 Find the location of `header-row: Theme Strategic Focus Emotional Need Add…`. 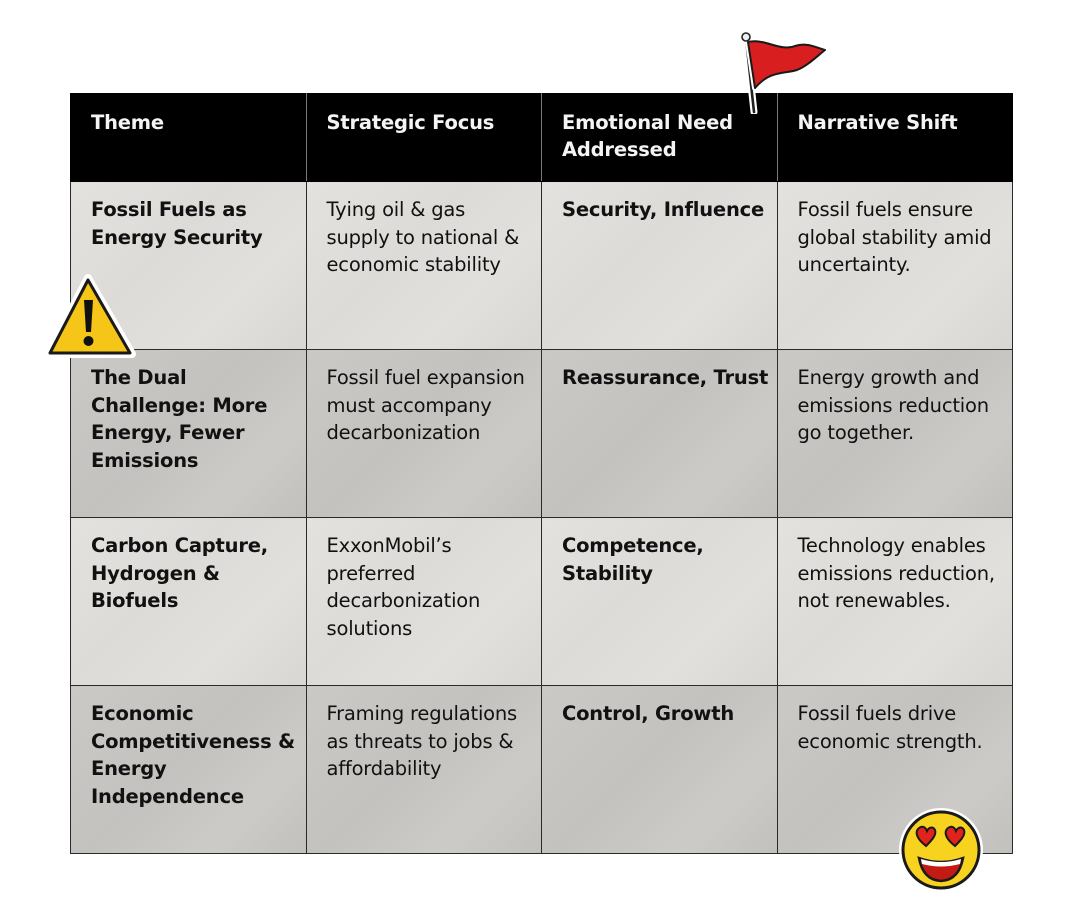

header-row: Theme Strategic Focus Emotional Need Add… is located at coordinates (541, 137).